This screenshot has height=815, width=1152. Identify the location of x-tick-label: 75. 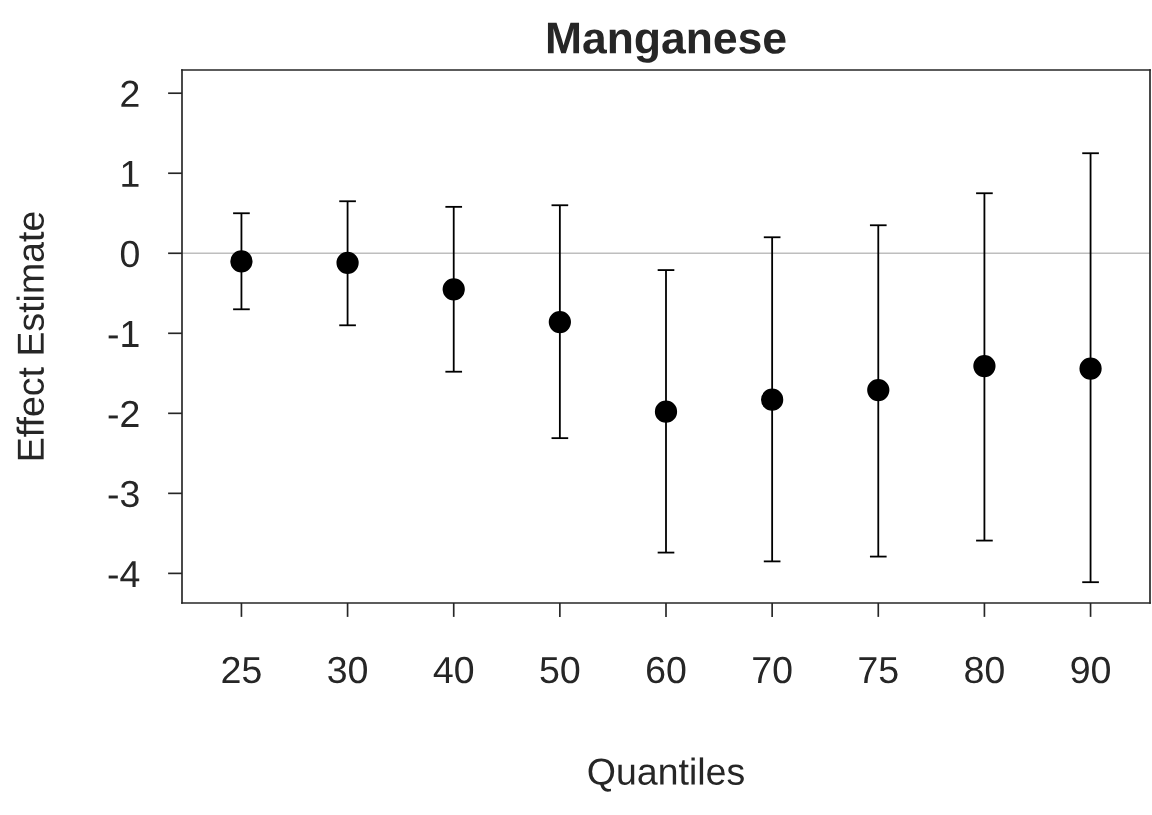
(878, 670).